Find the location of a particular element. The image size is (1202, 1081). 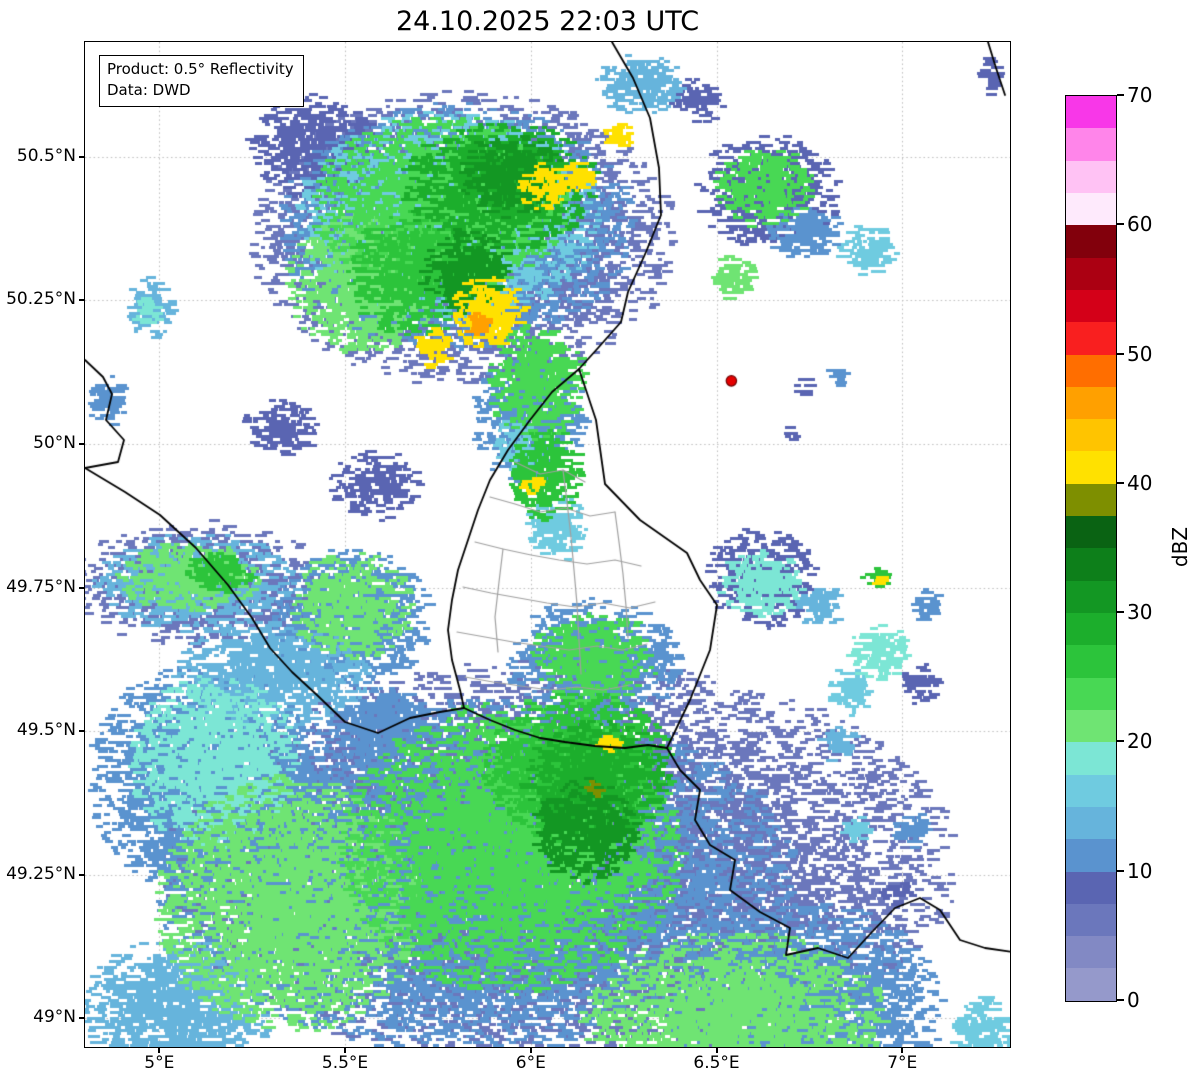

colorbar-unit-label: dBZ is located at coordinates (1180, 547).